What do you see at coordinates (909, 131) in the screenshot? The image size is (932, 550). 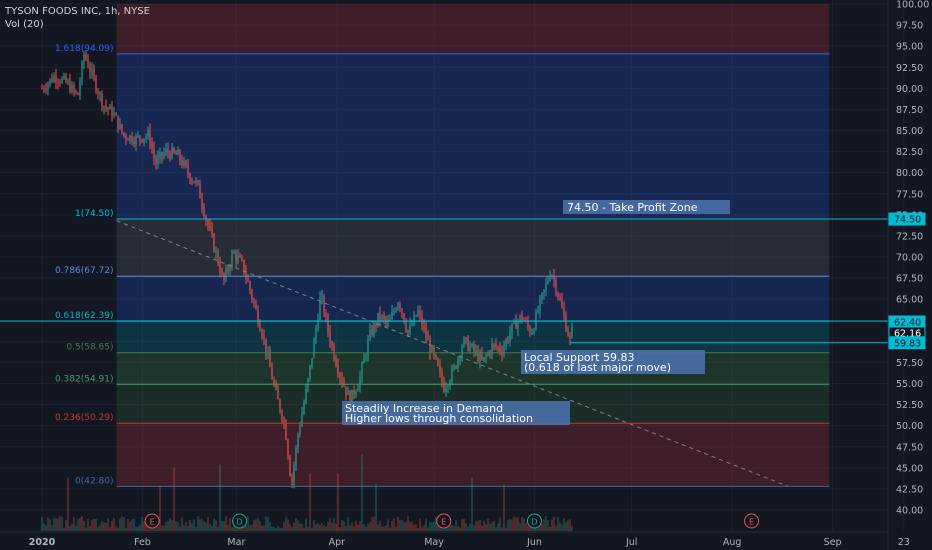 I see `price-tick-label: 85.00` at bounding box center [909, 131].